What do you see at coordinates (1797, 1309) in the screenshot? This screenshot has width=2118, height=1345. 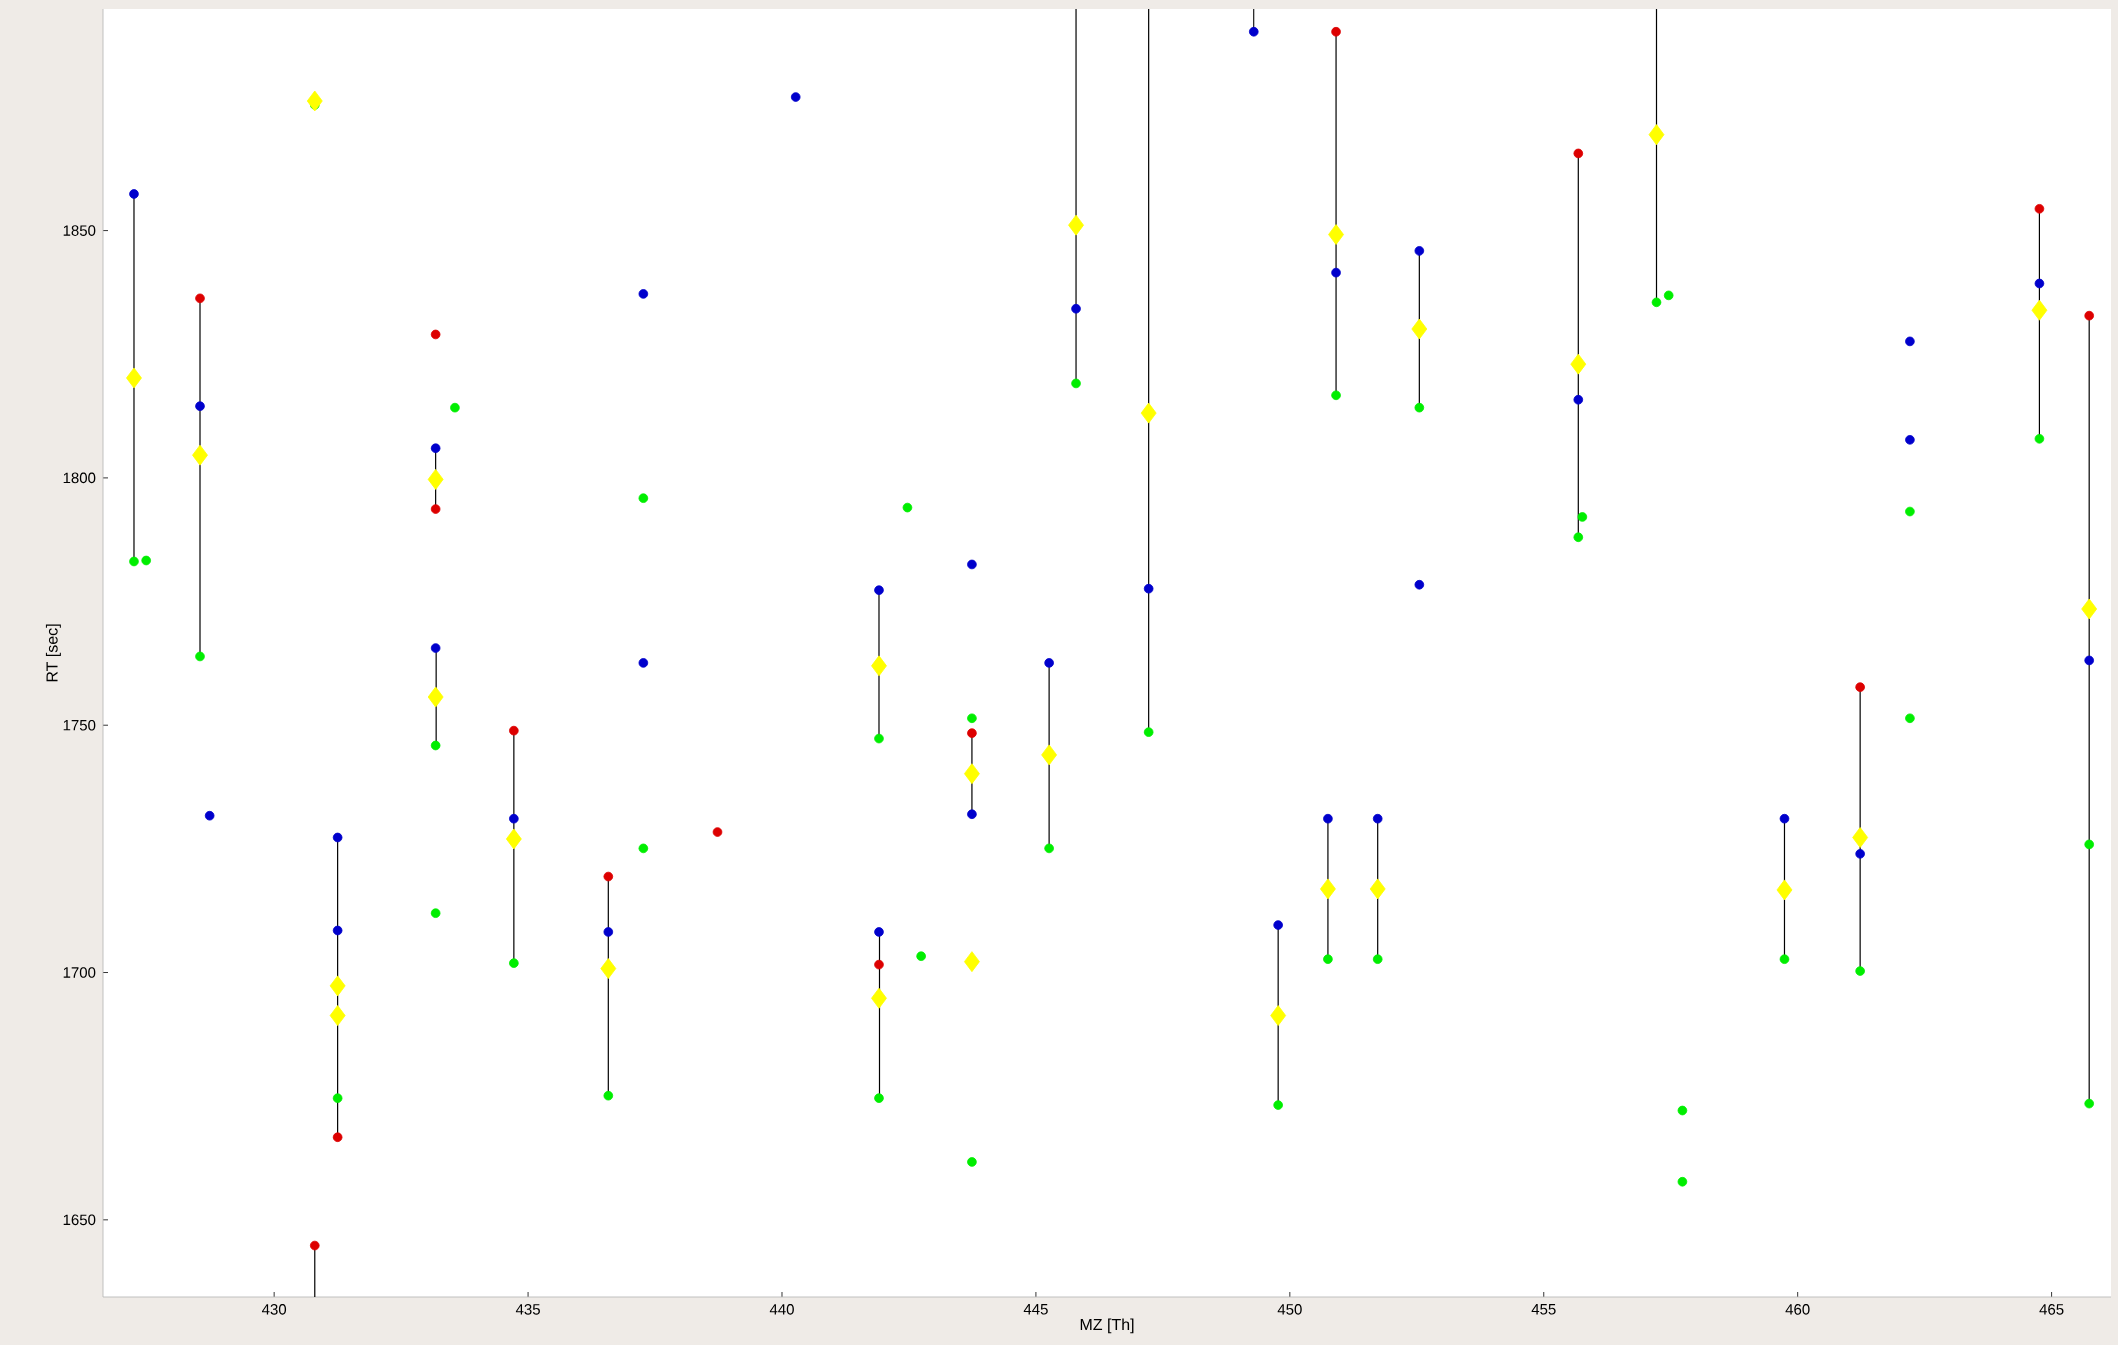 I see `x-tick-label: 460` at bounding box center [1797, 1309].